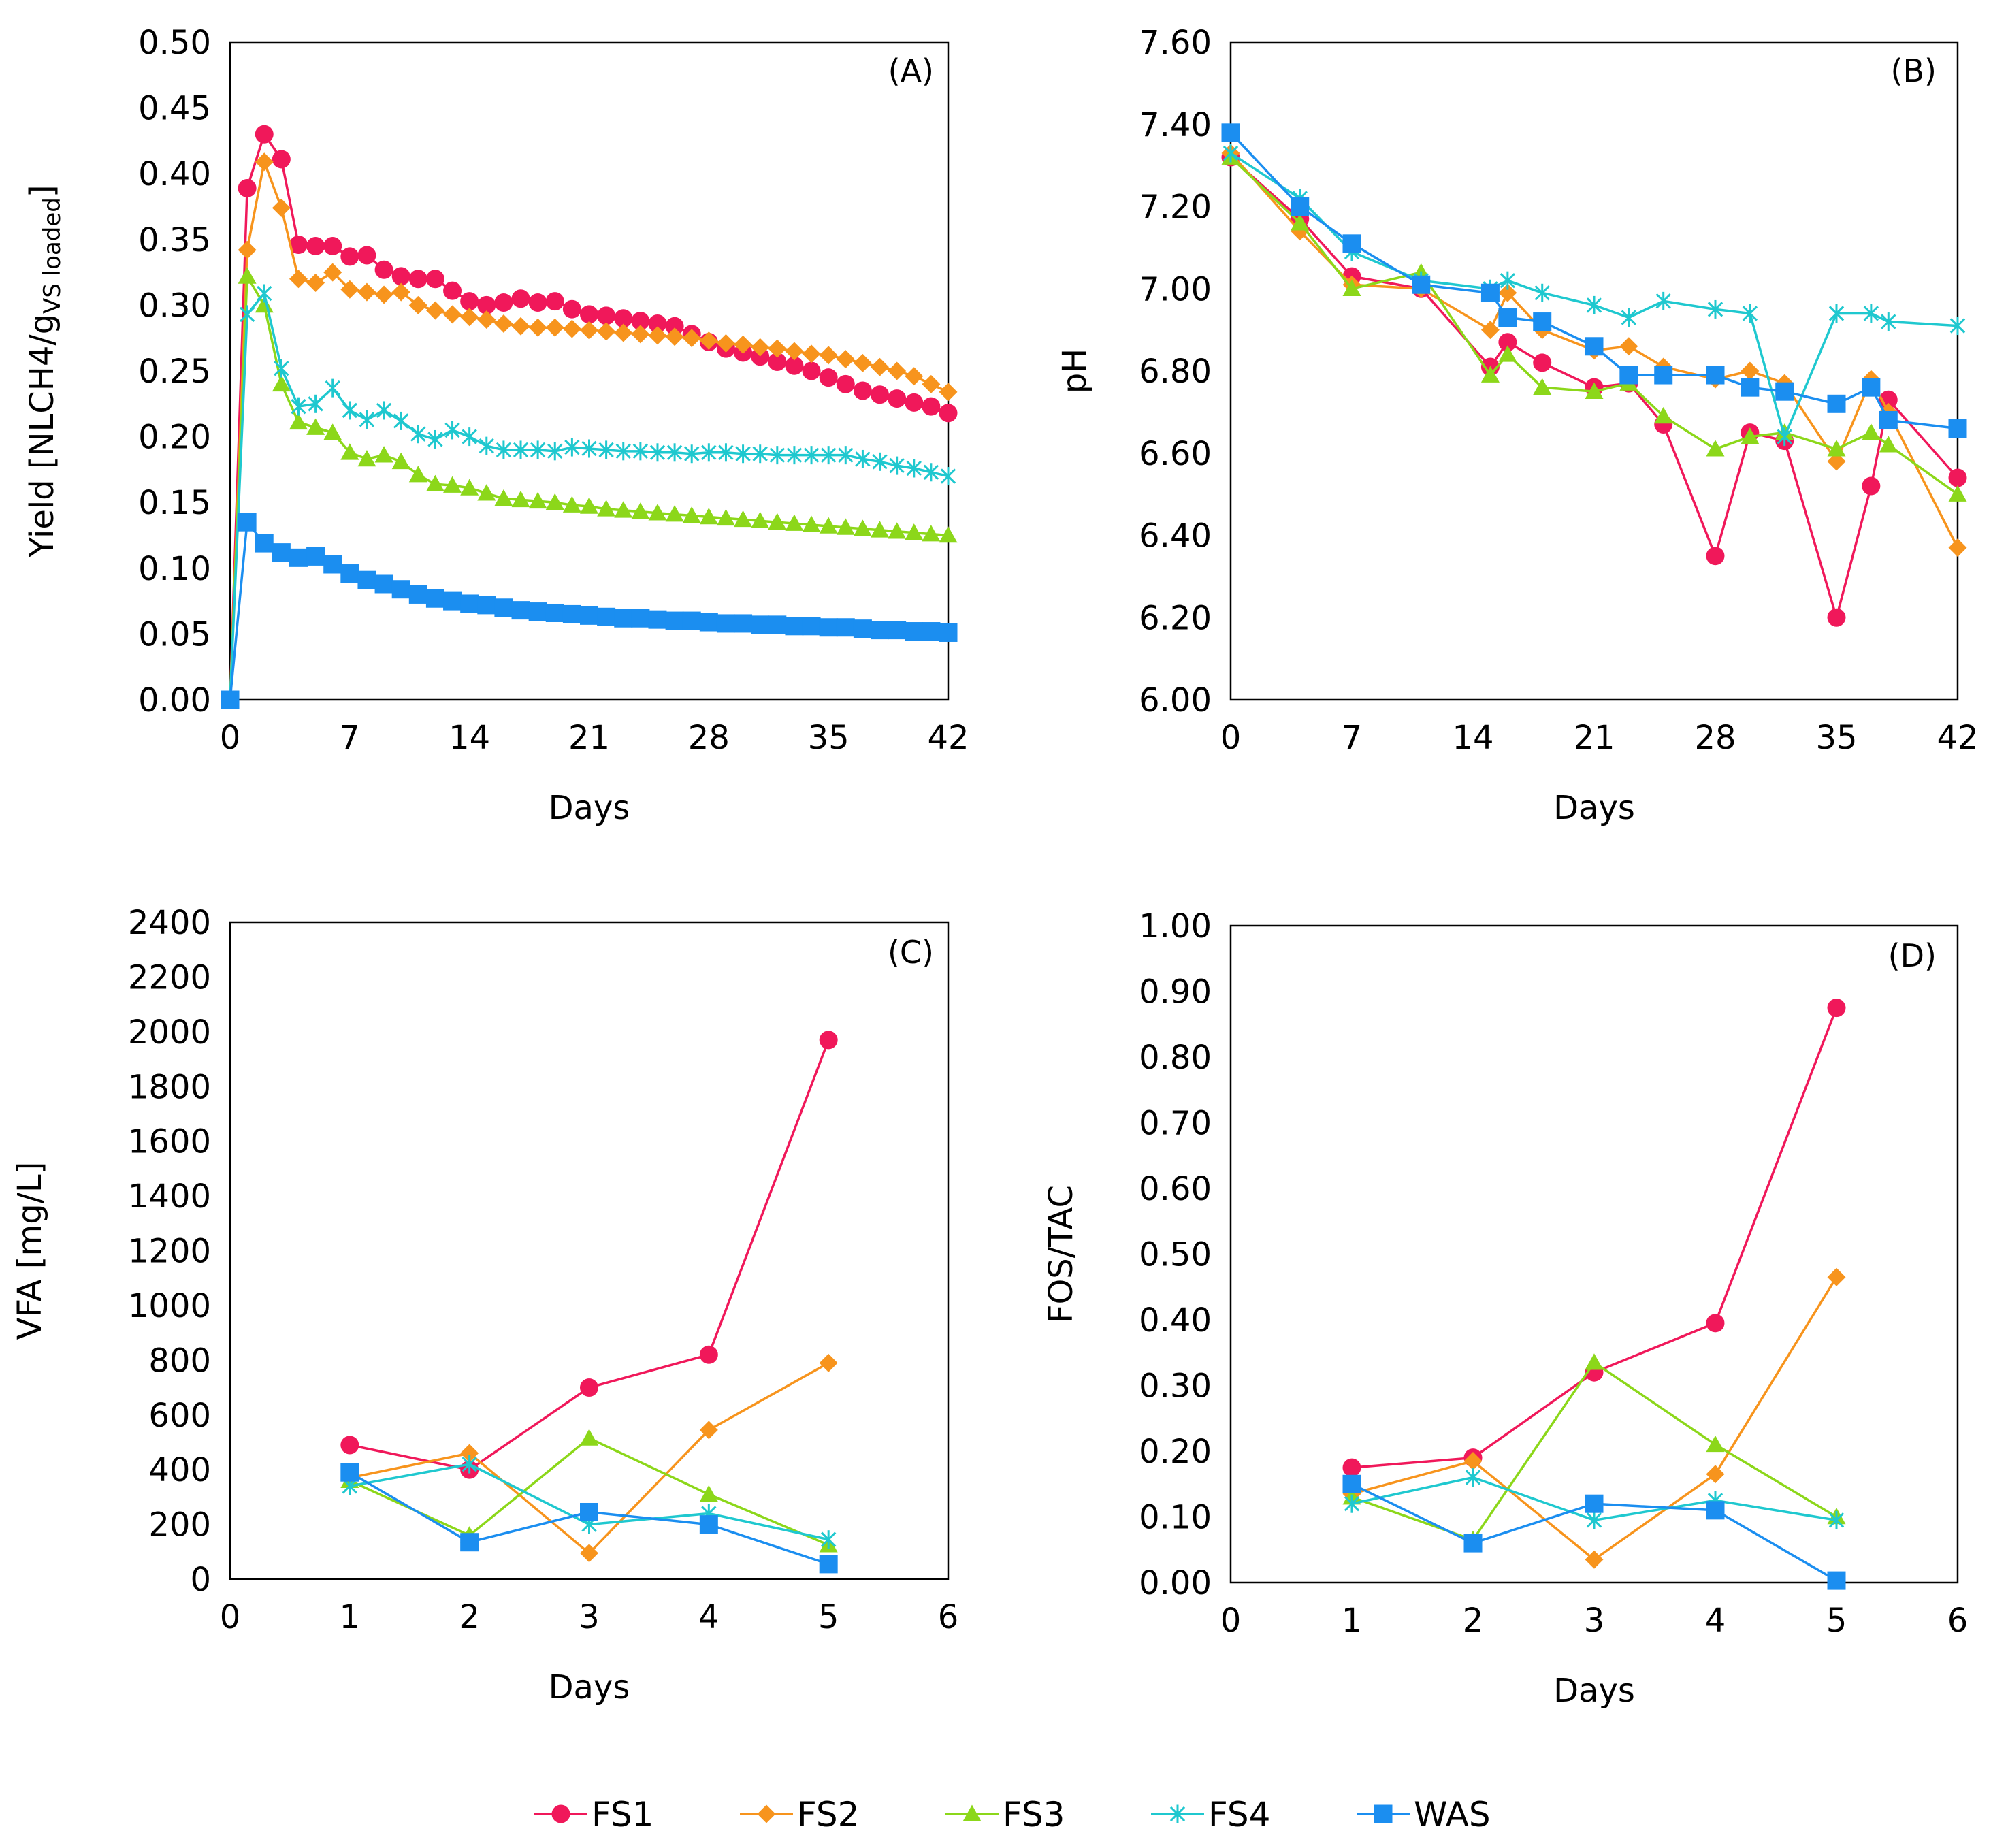 The height and width of the screenshot is (1848, 1991). I want to click on y-tick-label: 6.60, so click(1175, 454).